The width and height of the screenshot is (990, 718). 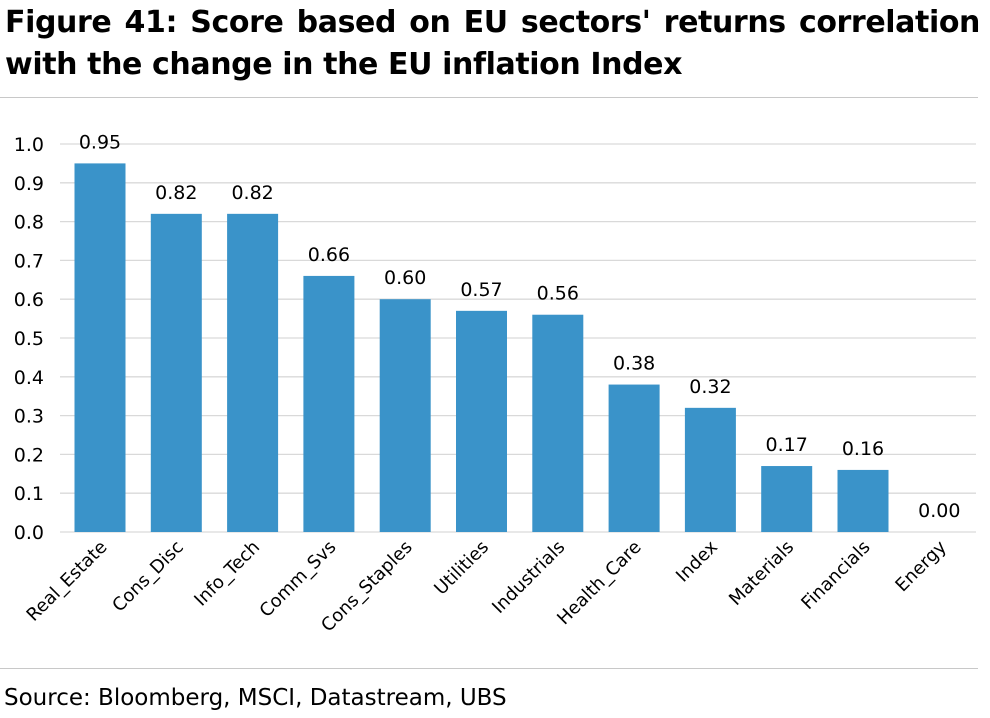 I want to click on source-note: Source: Bloomberg, MSCI, Datastream, UBS, so click(x=255, y=698).